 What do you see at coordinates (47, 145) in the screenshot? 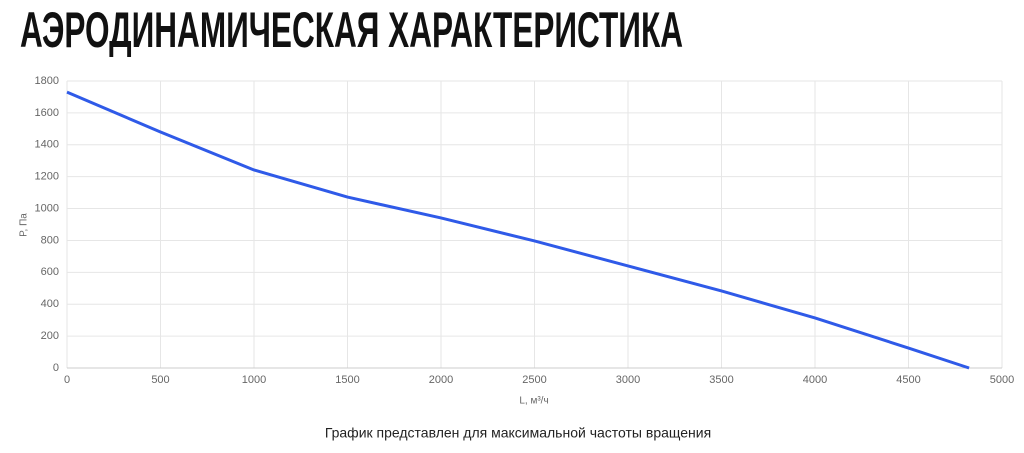
I see `y-tick-label: 1400` at bounding box center [47, 145].